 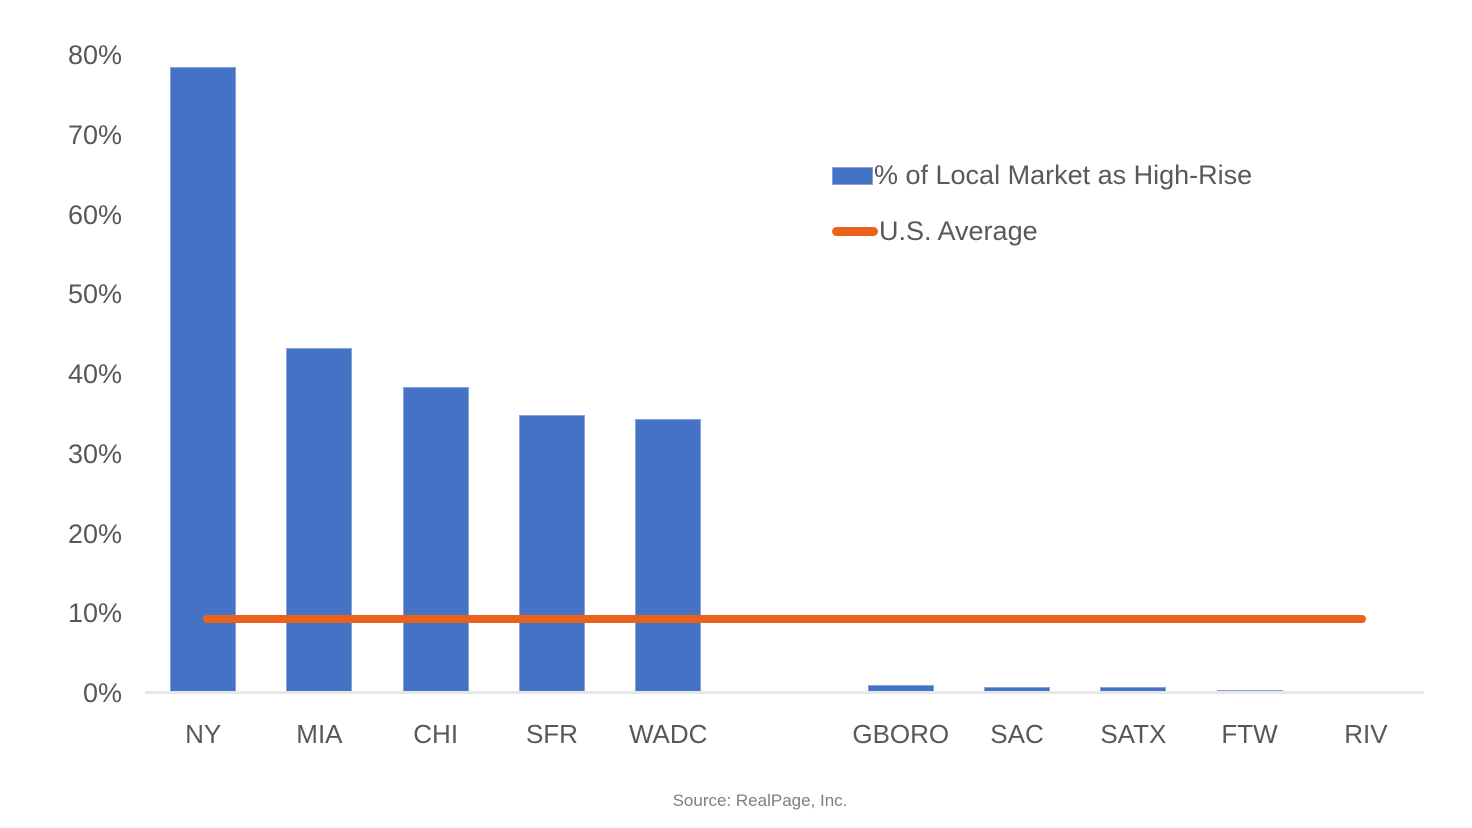 What do you see at coordinates (668, 555) in the screenshot?
I see `bar-wadc` at bounding box center [668, 555].